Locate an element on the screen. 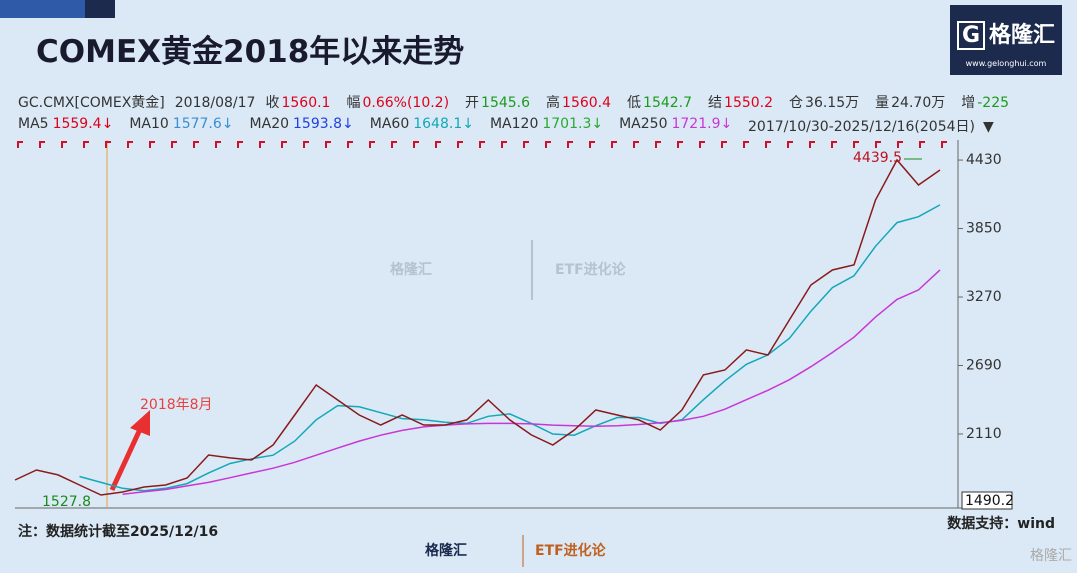  watermark-text: ETF进化论 is located at coordinates (591, 269).